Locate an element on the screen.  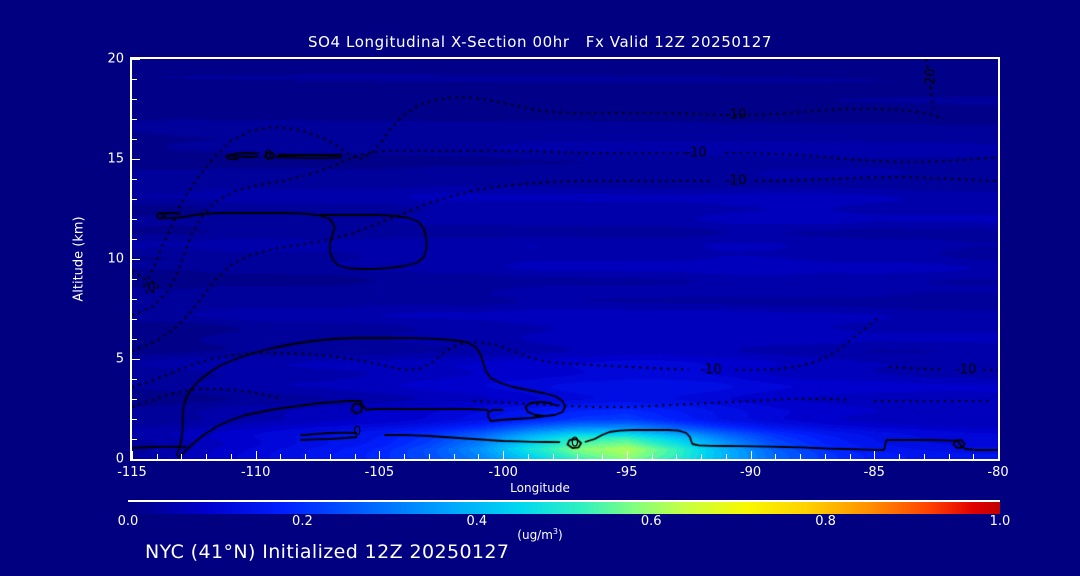
y-tick-label: 10 is located at coordinates (115, 259).